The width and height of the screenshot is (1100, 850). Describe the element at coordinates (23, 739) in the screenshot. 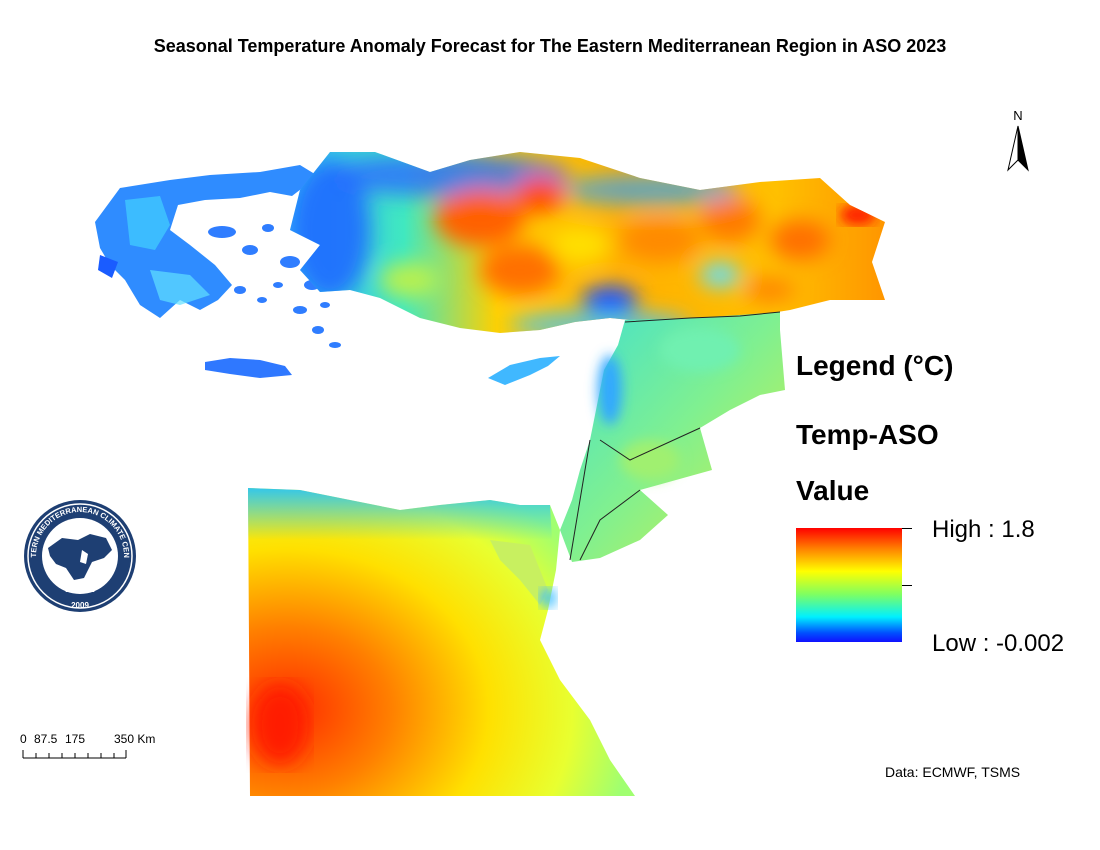

I see `scale-bar-tick-label: 0` at that location.